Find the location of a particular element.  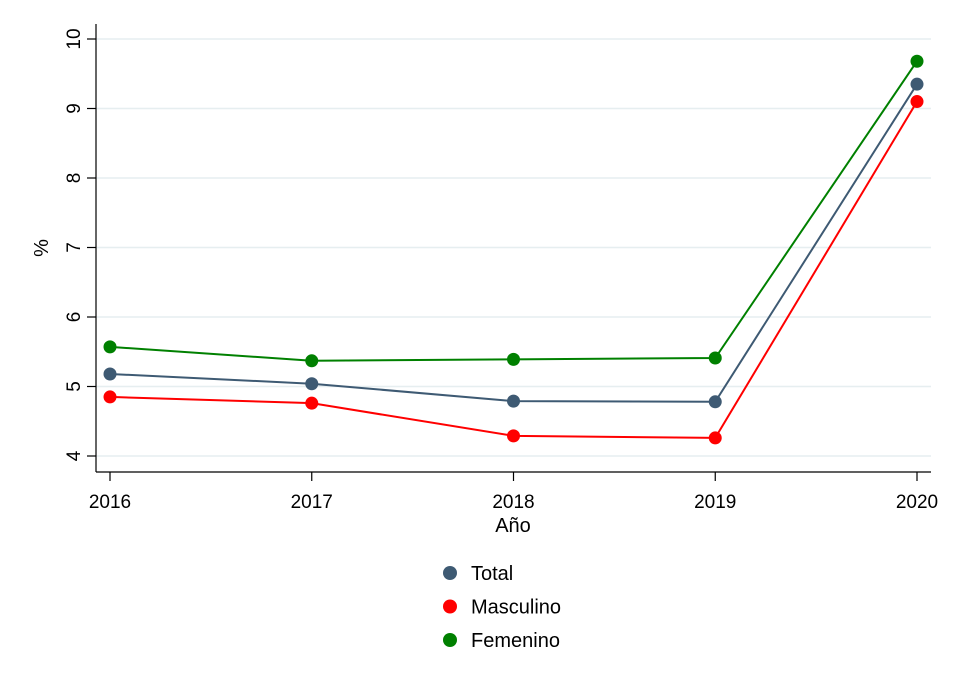

x-tick-label: 2016 is located at coordinates (110, 502).